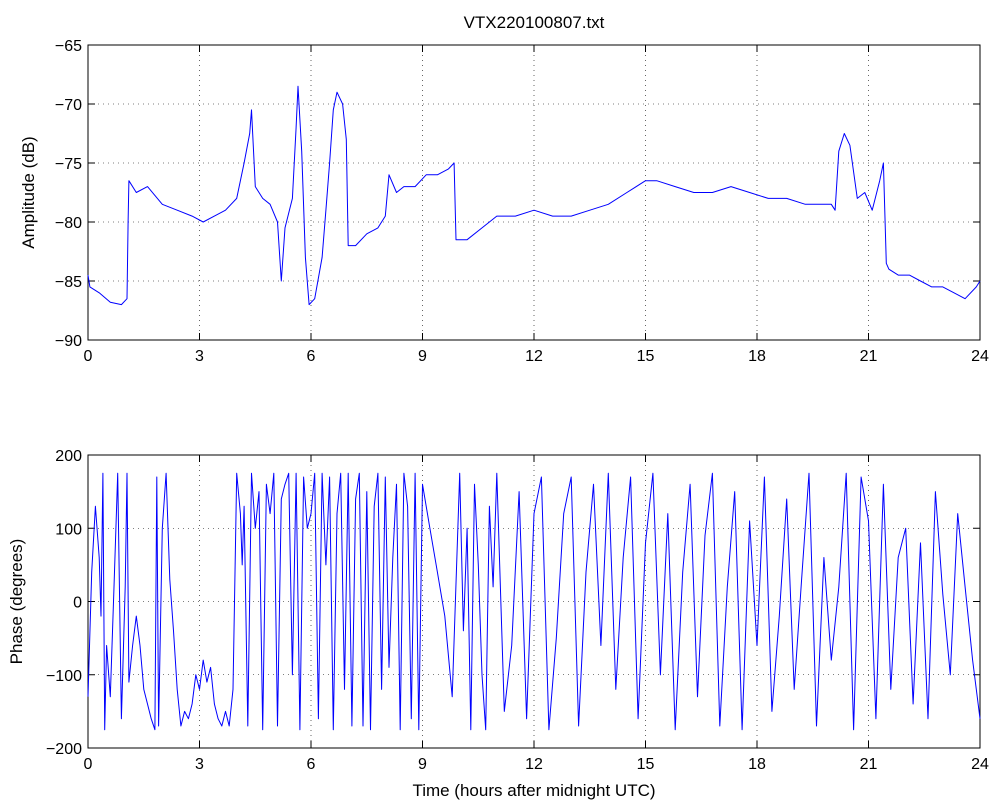 Image resolution: width=998 pixels, height=806 pixels. Describe the element at coordinates (28, 192) in the screenshot. I see `amplitude-y-axis-label: Amplitude (dB)` at that location.